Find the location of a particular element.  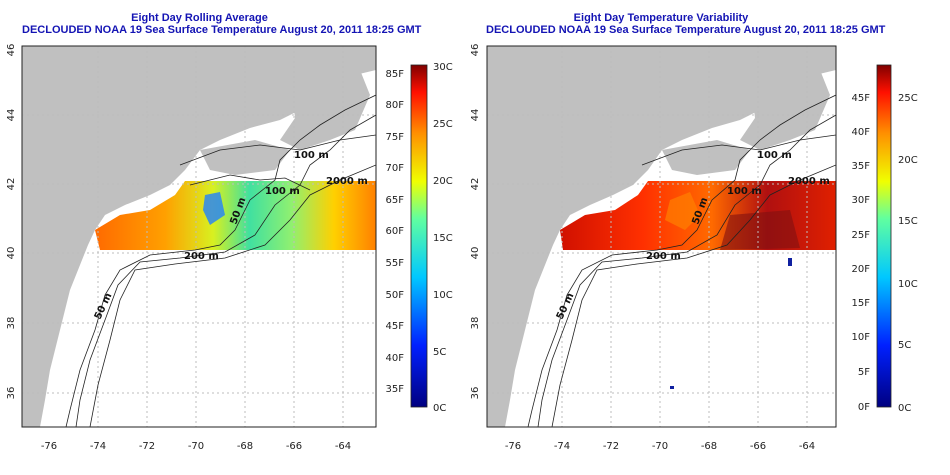

left-sst-band is located at coordinates (235, 215).